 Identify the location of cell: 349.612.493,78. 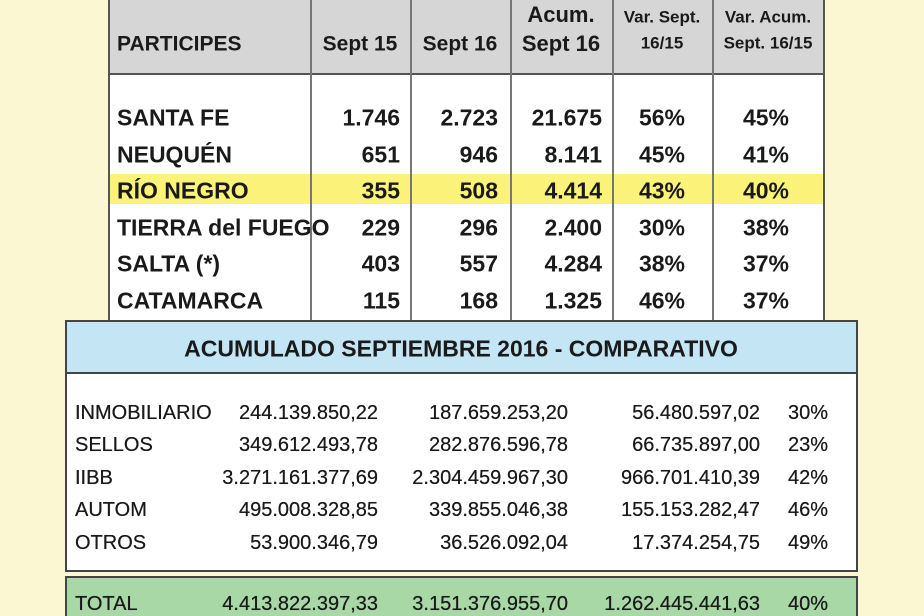
(308, 445).